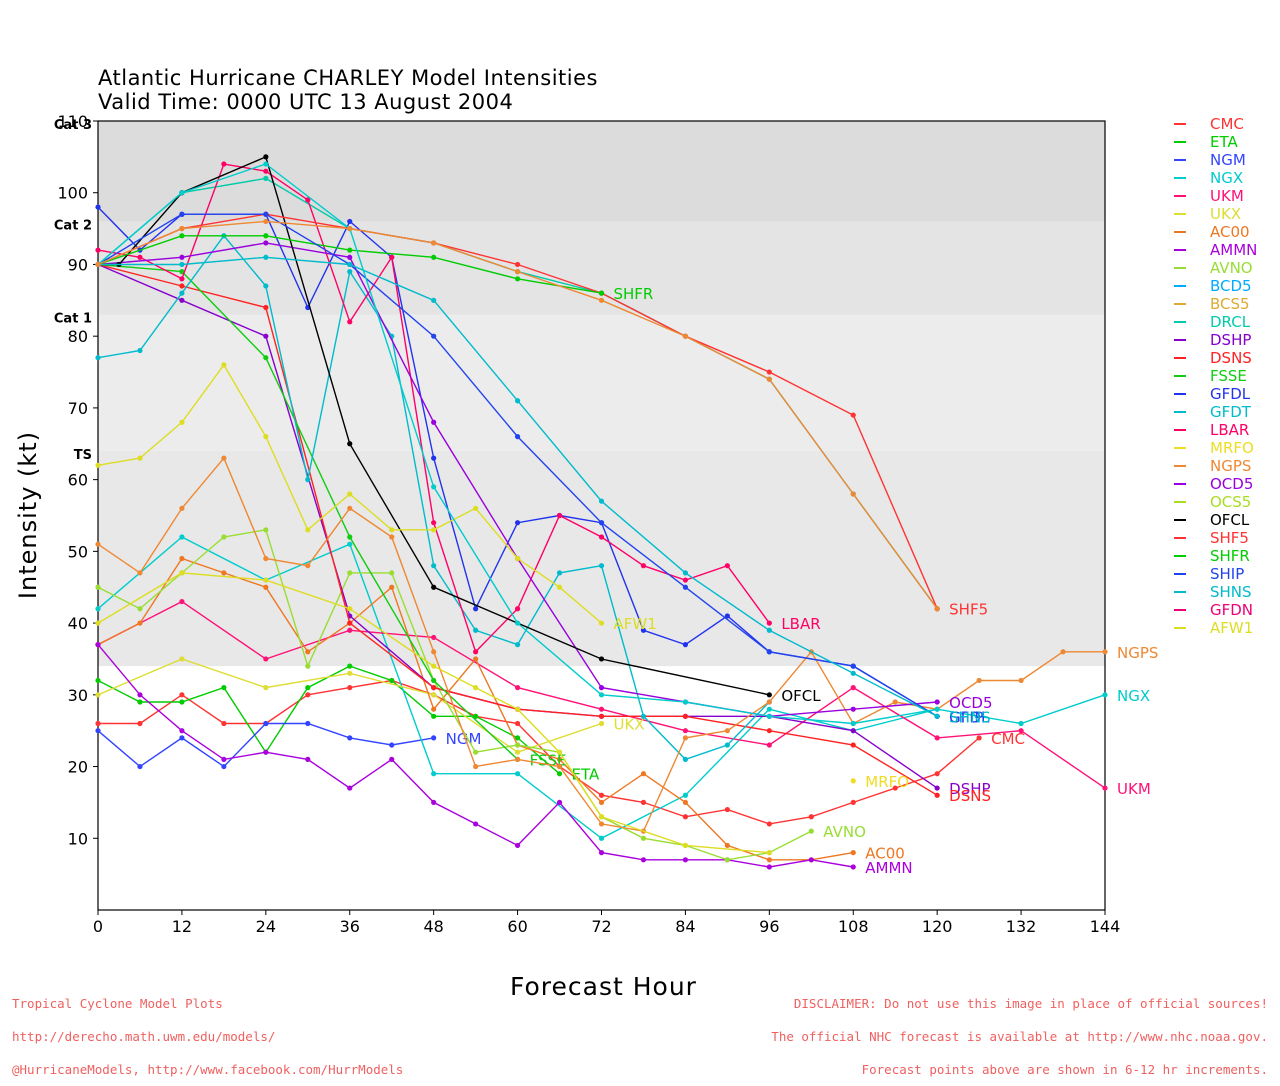 The image size is (1280, 1086). I want to click on legend-item-gfdn: GFDN, so click(1222, 610).